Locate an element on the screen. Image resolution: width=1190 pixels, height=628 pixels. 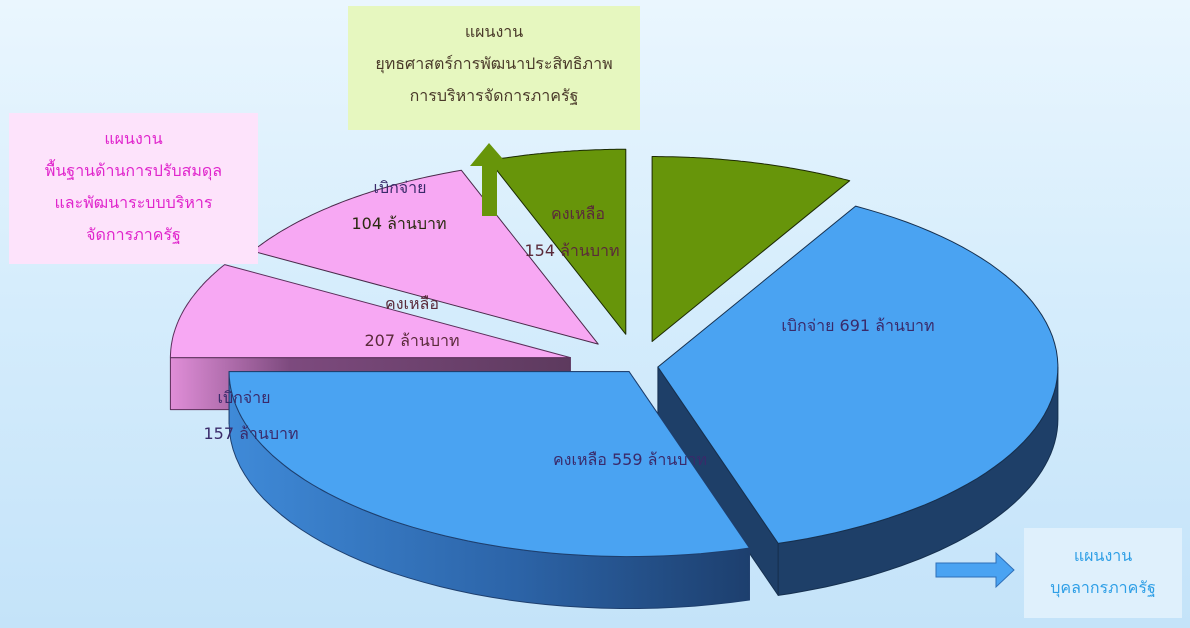
slice-label-basic-paid-value: 157 ล้านบาท is located at coordinates (250, 433).